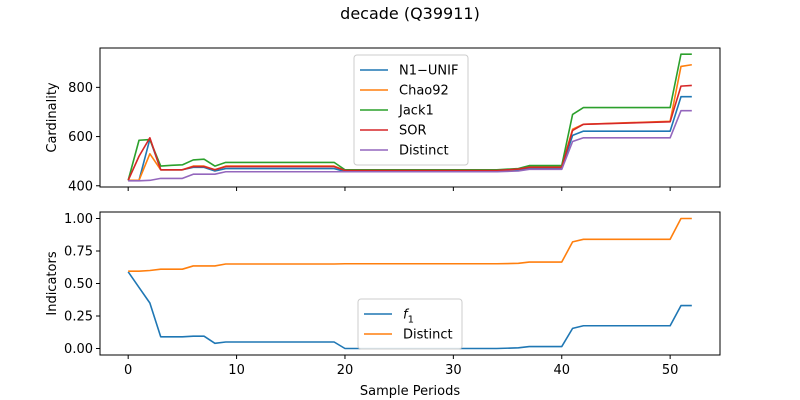 Image resolution: width=800 pixels, height=400 pixels. Describe the element at coordinates (428, 71) in the screenshot. I see `legend-label-0: N1−UNIF` at that location.